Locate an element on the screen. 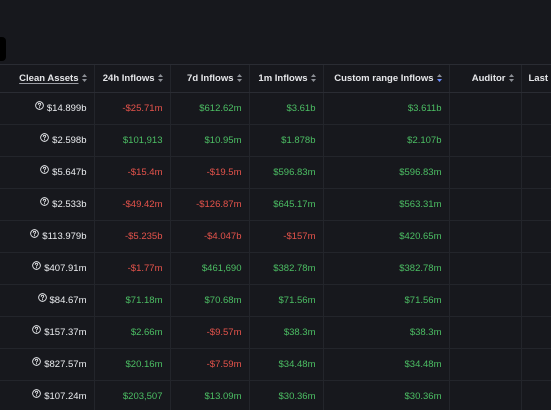 The height and width of the screenshot is (410, 551). toolbar-divider is located at coordinates (275, 64).